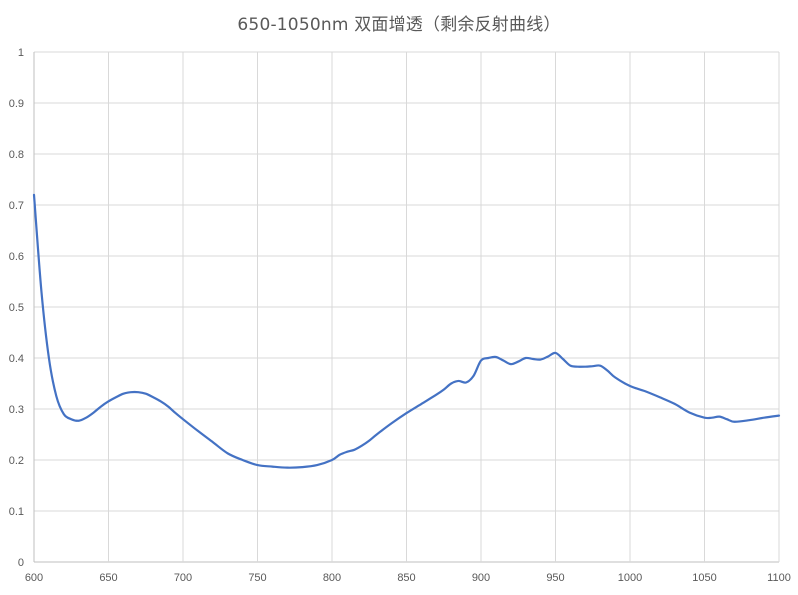 This screenshot has height=595, width=798. Describe the element at coordinates (630, 578) in the screenshot. I see `x-tick-label: 1000` at that location.